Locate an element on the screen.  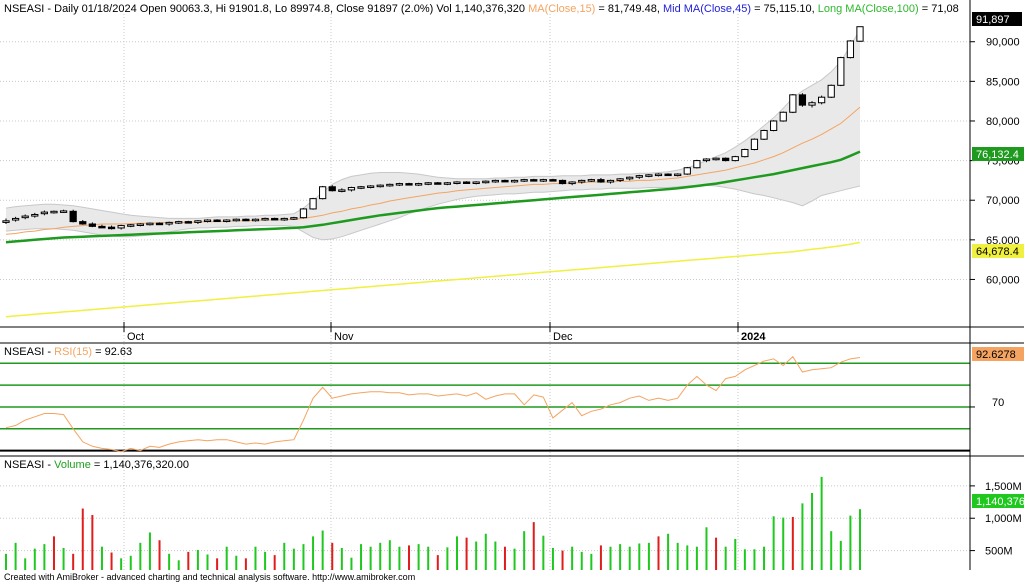
volume-header: NSEASI - Volume = 1,140,376,320.00 is located at coordinates (96, 465).